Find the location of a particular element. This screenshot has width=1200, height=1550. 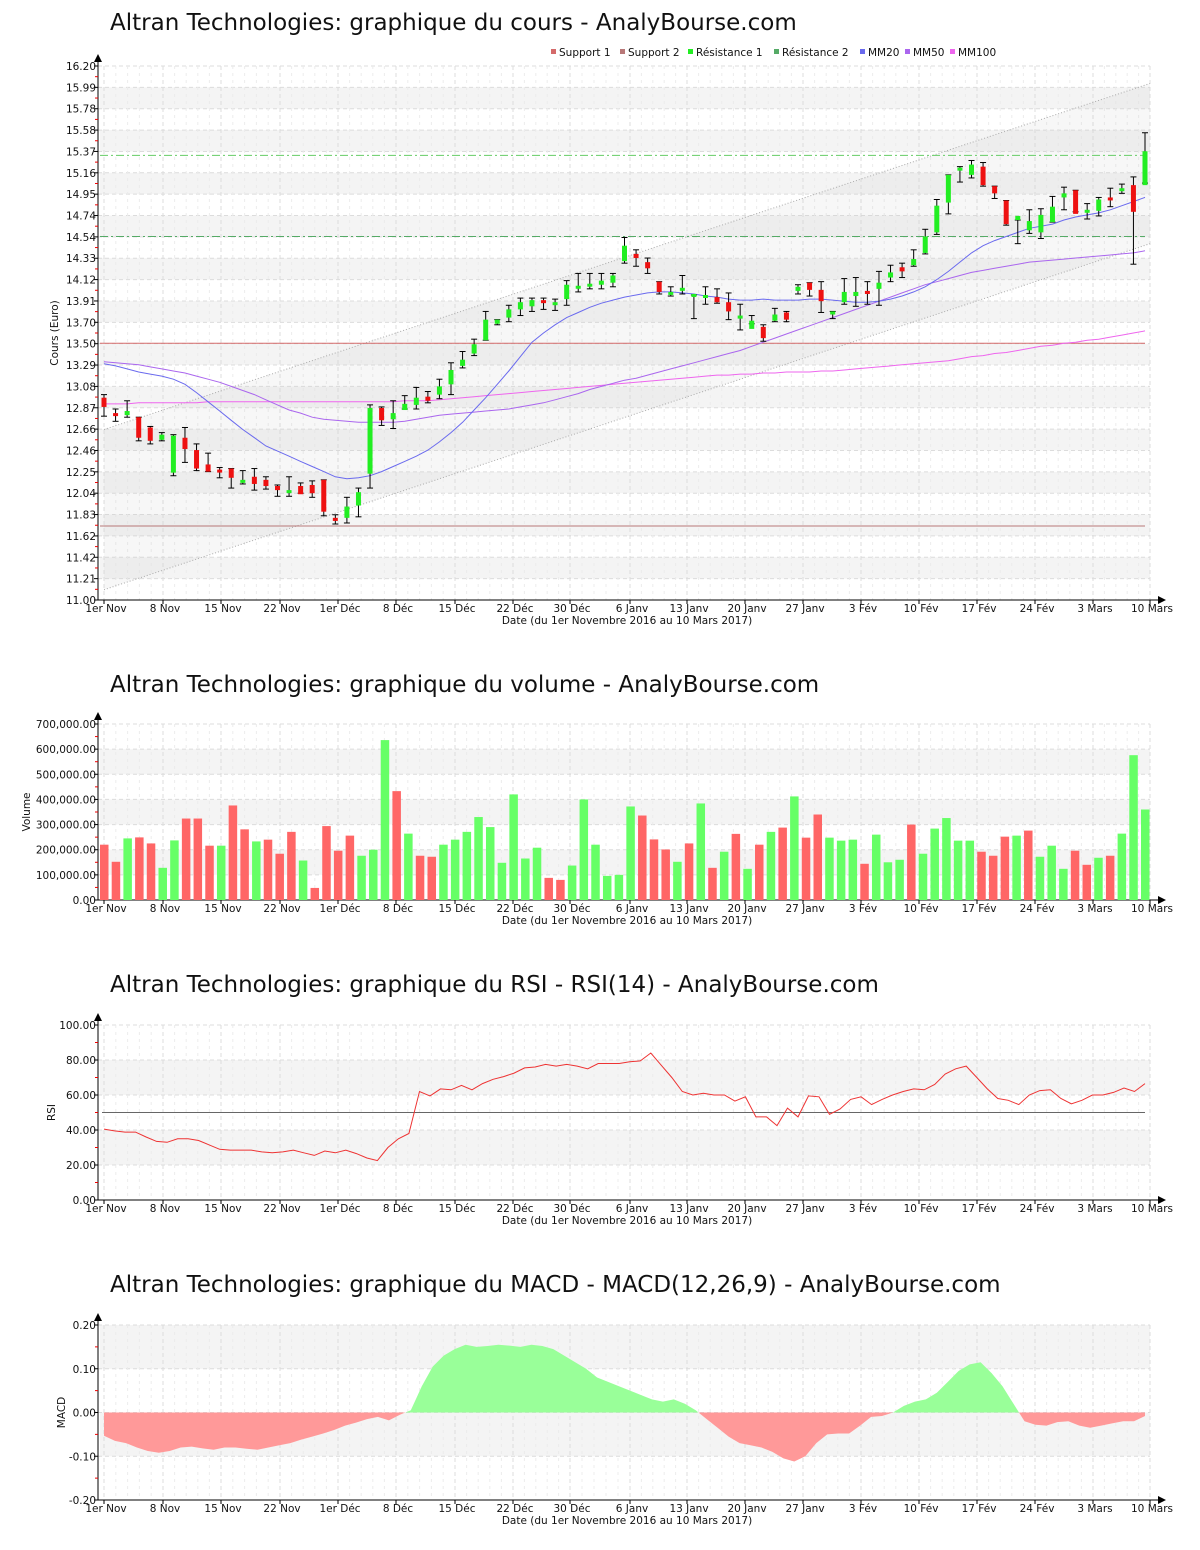

x-tick-label: 3 Mars is located at coordinates (1094, 609).